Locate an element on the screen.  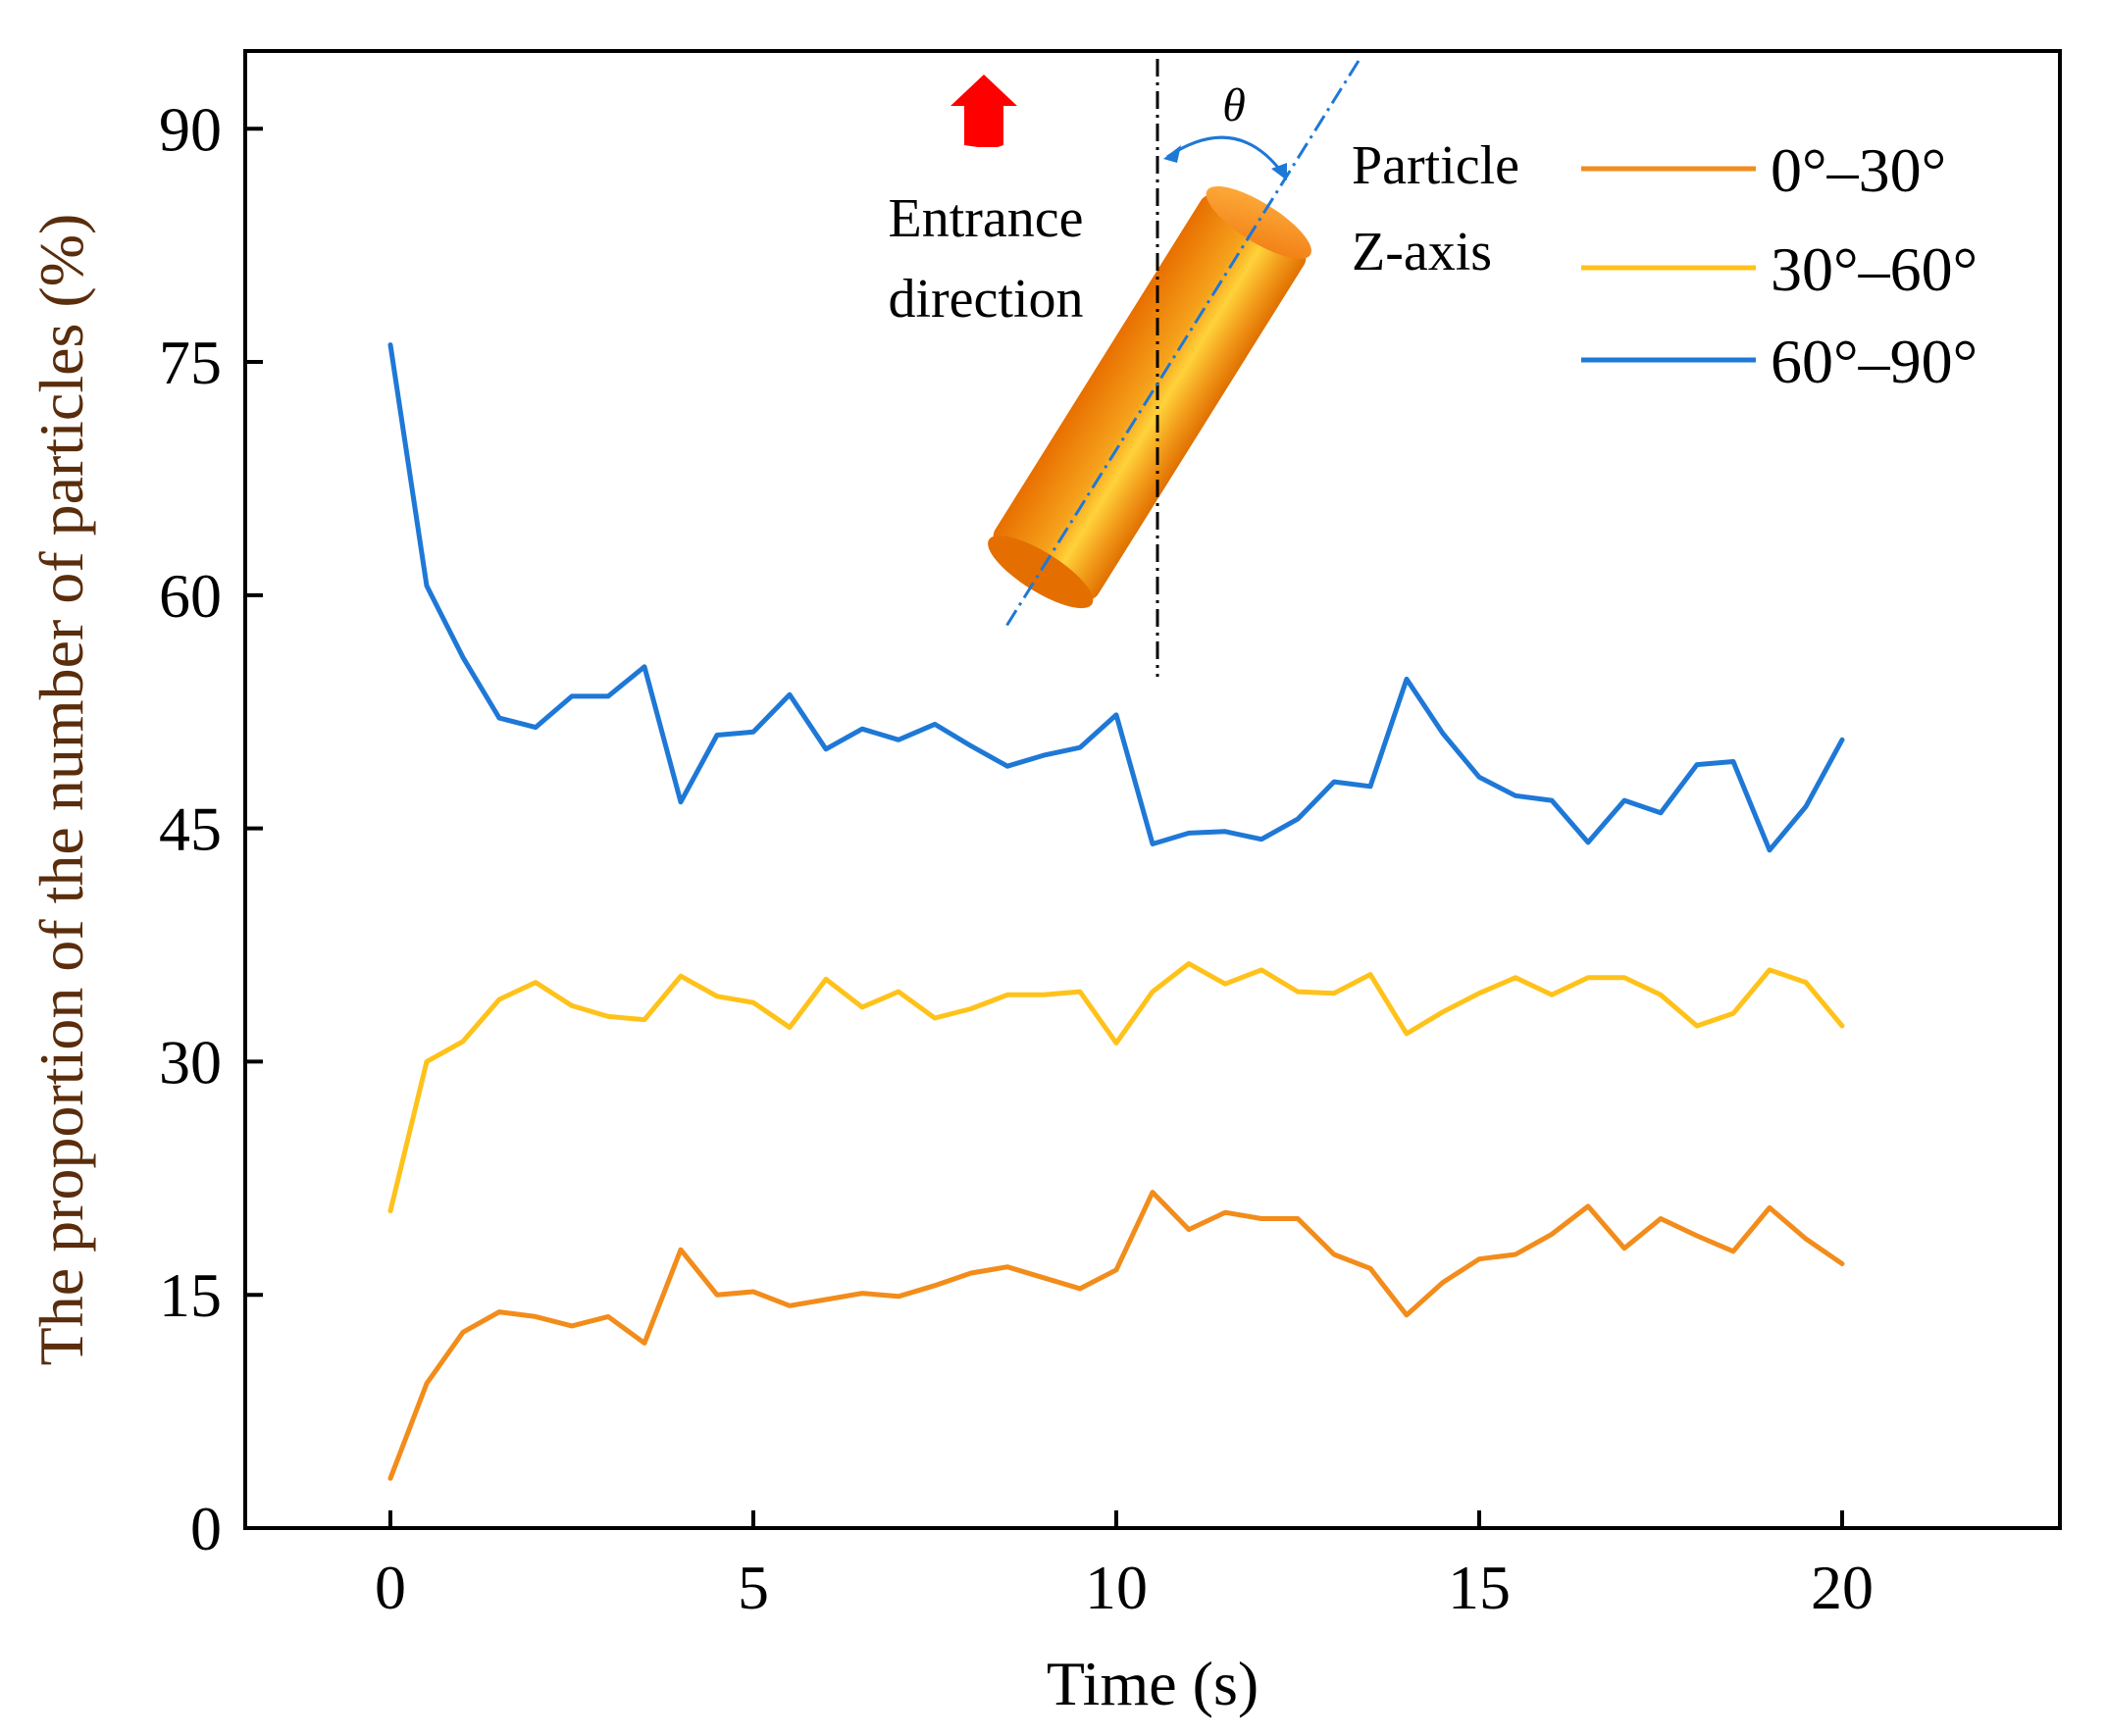
particle-label-line1: Particle is located at coordinates (1435, 166).